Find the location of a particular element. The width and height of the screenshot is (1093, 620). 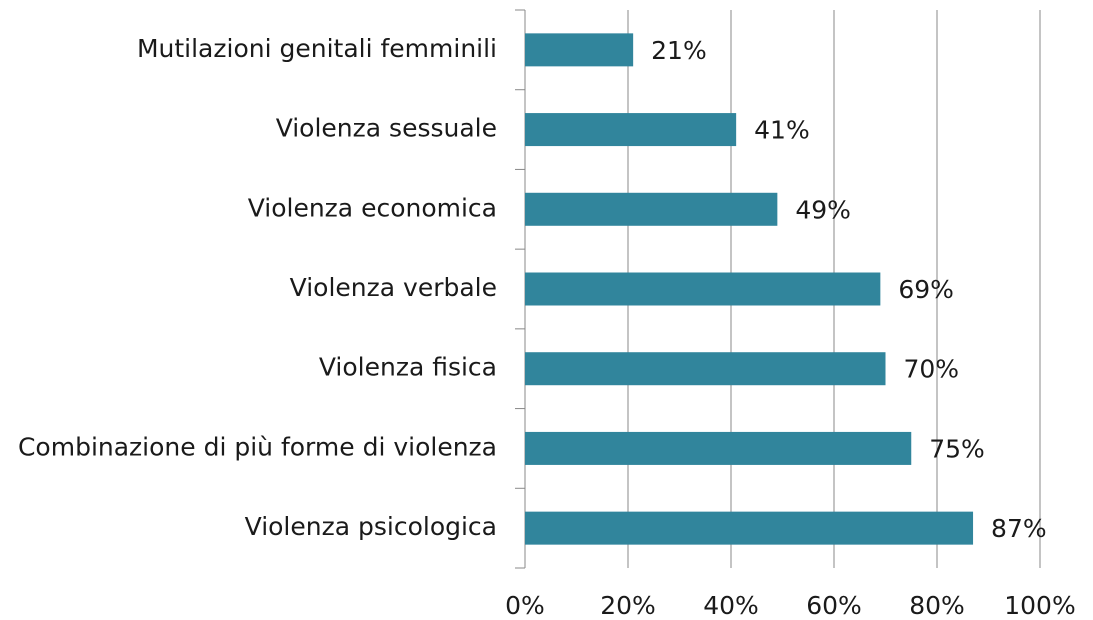

x-tick-label: 20% is located at coordinates (628, 605).